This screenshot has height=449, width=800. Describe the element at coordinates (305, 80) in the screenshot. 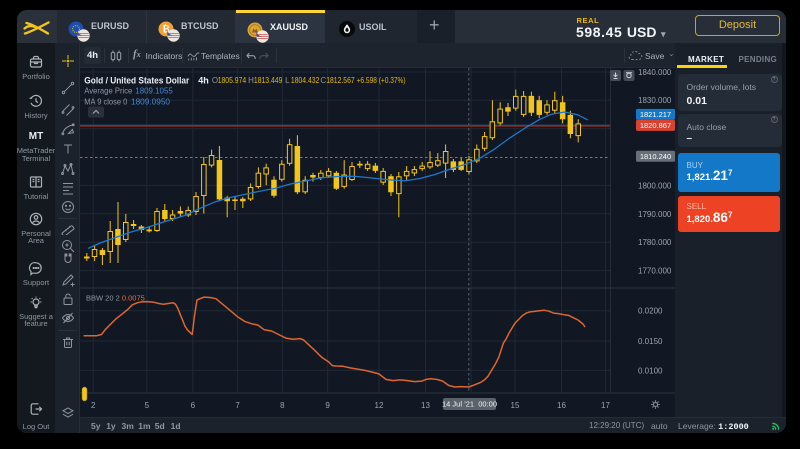

I see `svg-text: 1804.432` at that location.